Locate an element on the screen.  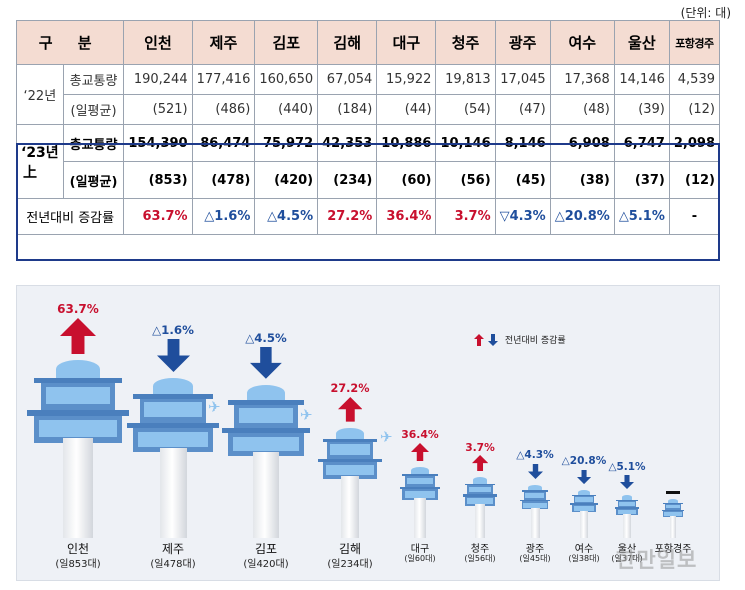
header-category: 구 분 is located at coordinates (70, 42).